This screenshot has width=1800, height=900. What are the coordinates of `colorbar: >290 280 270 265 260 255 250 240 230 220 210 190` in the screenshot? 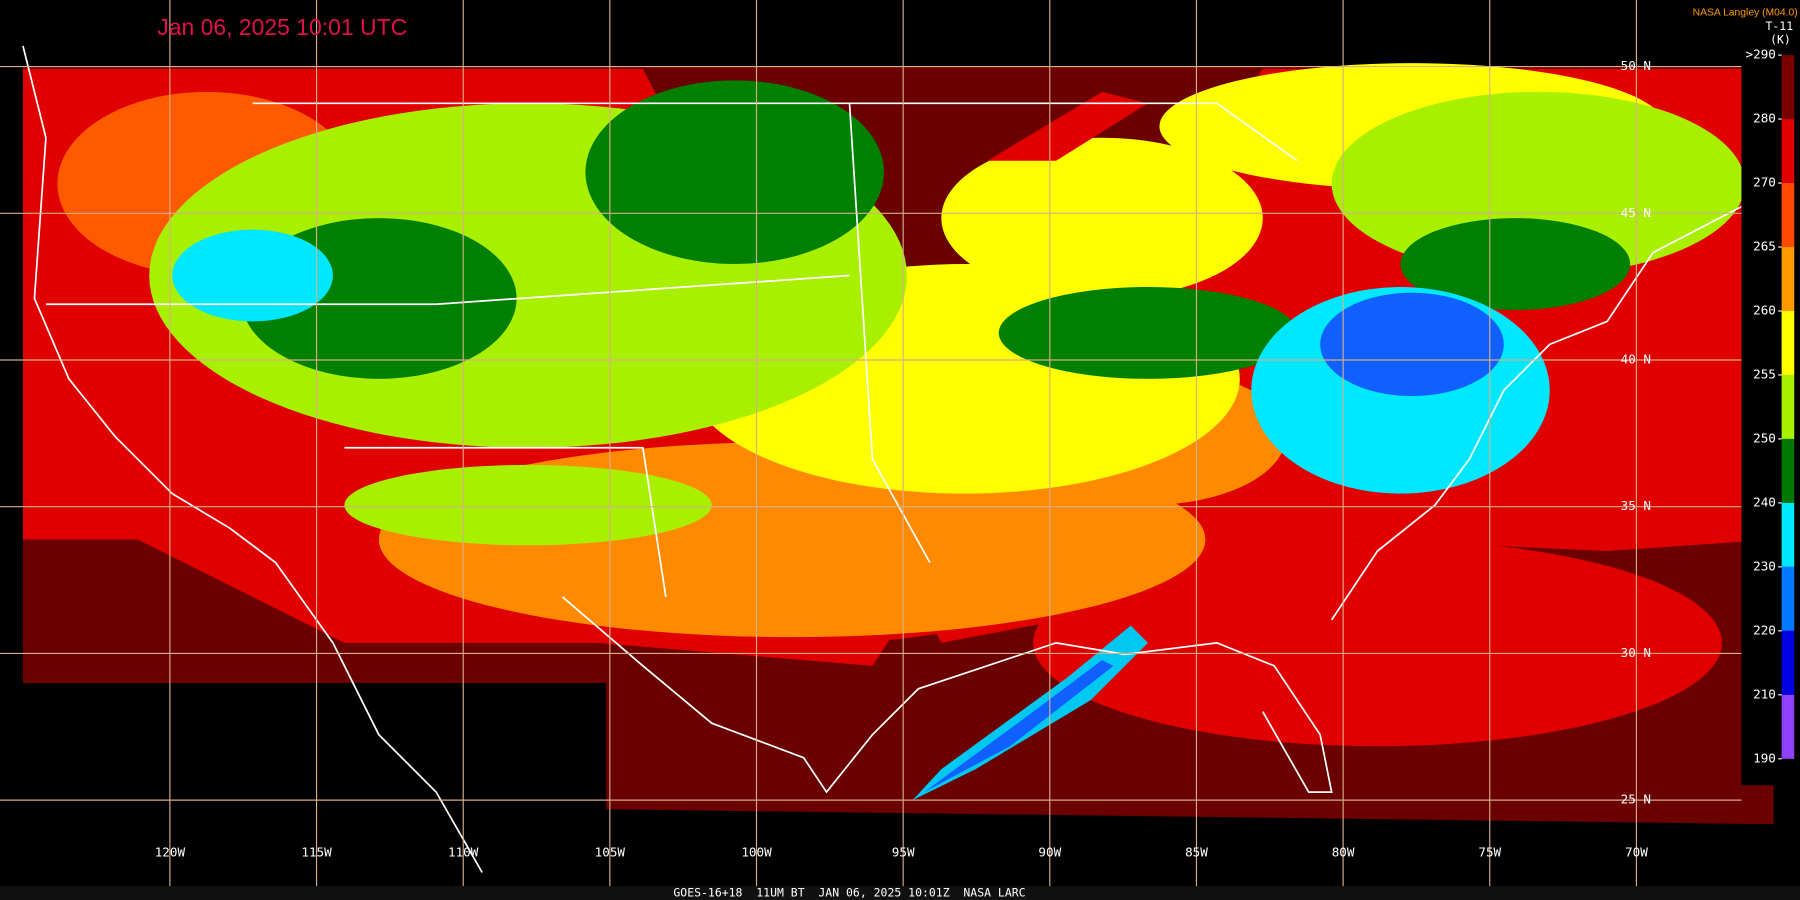 It's located at (1770, 406).